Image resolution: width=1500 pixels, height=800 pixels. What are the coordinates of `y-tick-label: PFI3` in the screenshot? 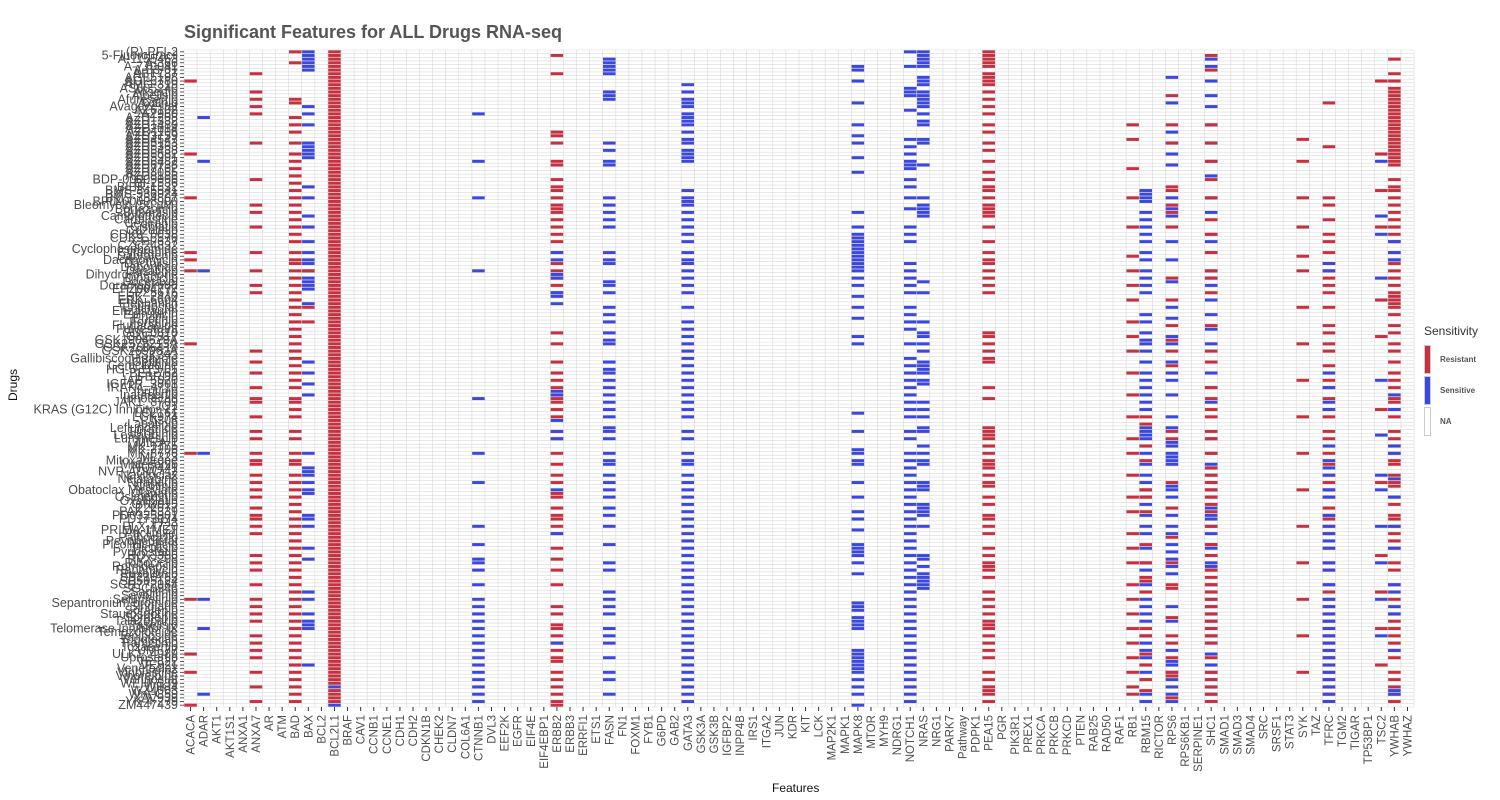 It's located at (165, 523).